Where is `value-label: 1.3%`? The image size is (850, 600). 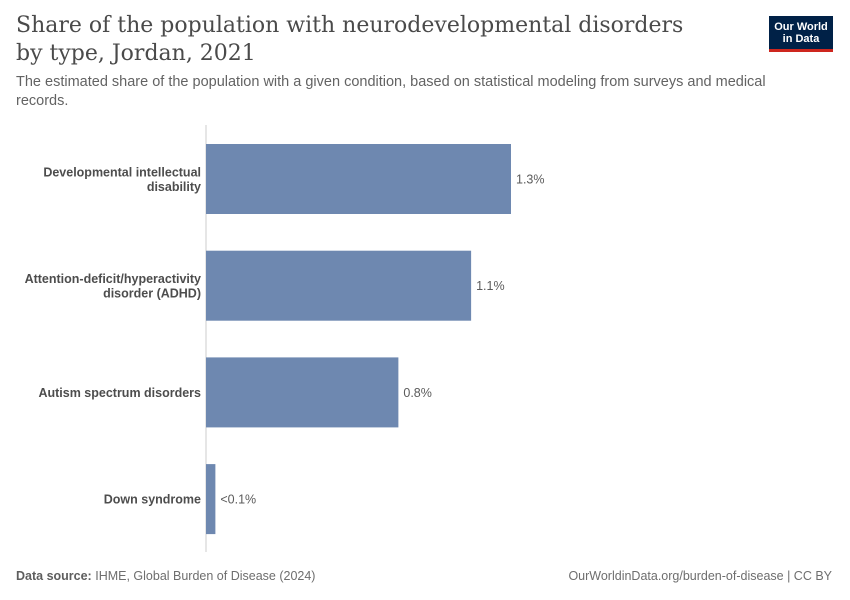 value-label: 1.3% is located at coordinates (530, 180).